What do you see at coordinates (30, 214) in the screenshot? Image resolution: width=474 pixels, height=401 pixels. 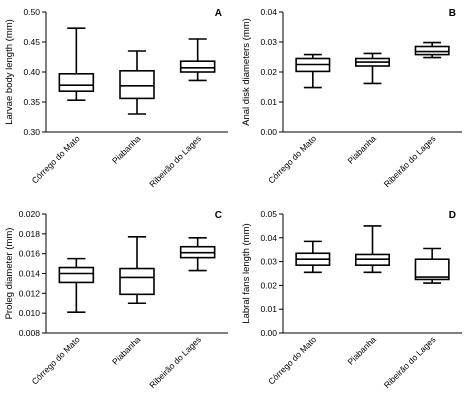 I see `y-tick-label: 0.020` at bounding box center [30, 214].